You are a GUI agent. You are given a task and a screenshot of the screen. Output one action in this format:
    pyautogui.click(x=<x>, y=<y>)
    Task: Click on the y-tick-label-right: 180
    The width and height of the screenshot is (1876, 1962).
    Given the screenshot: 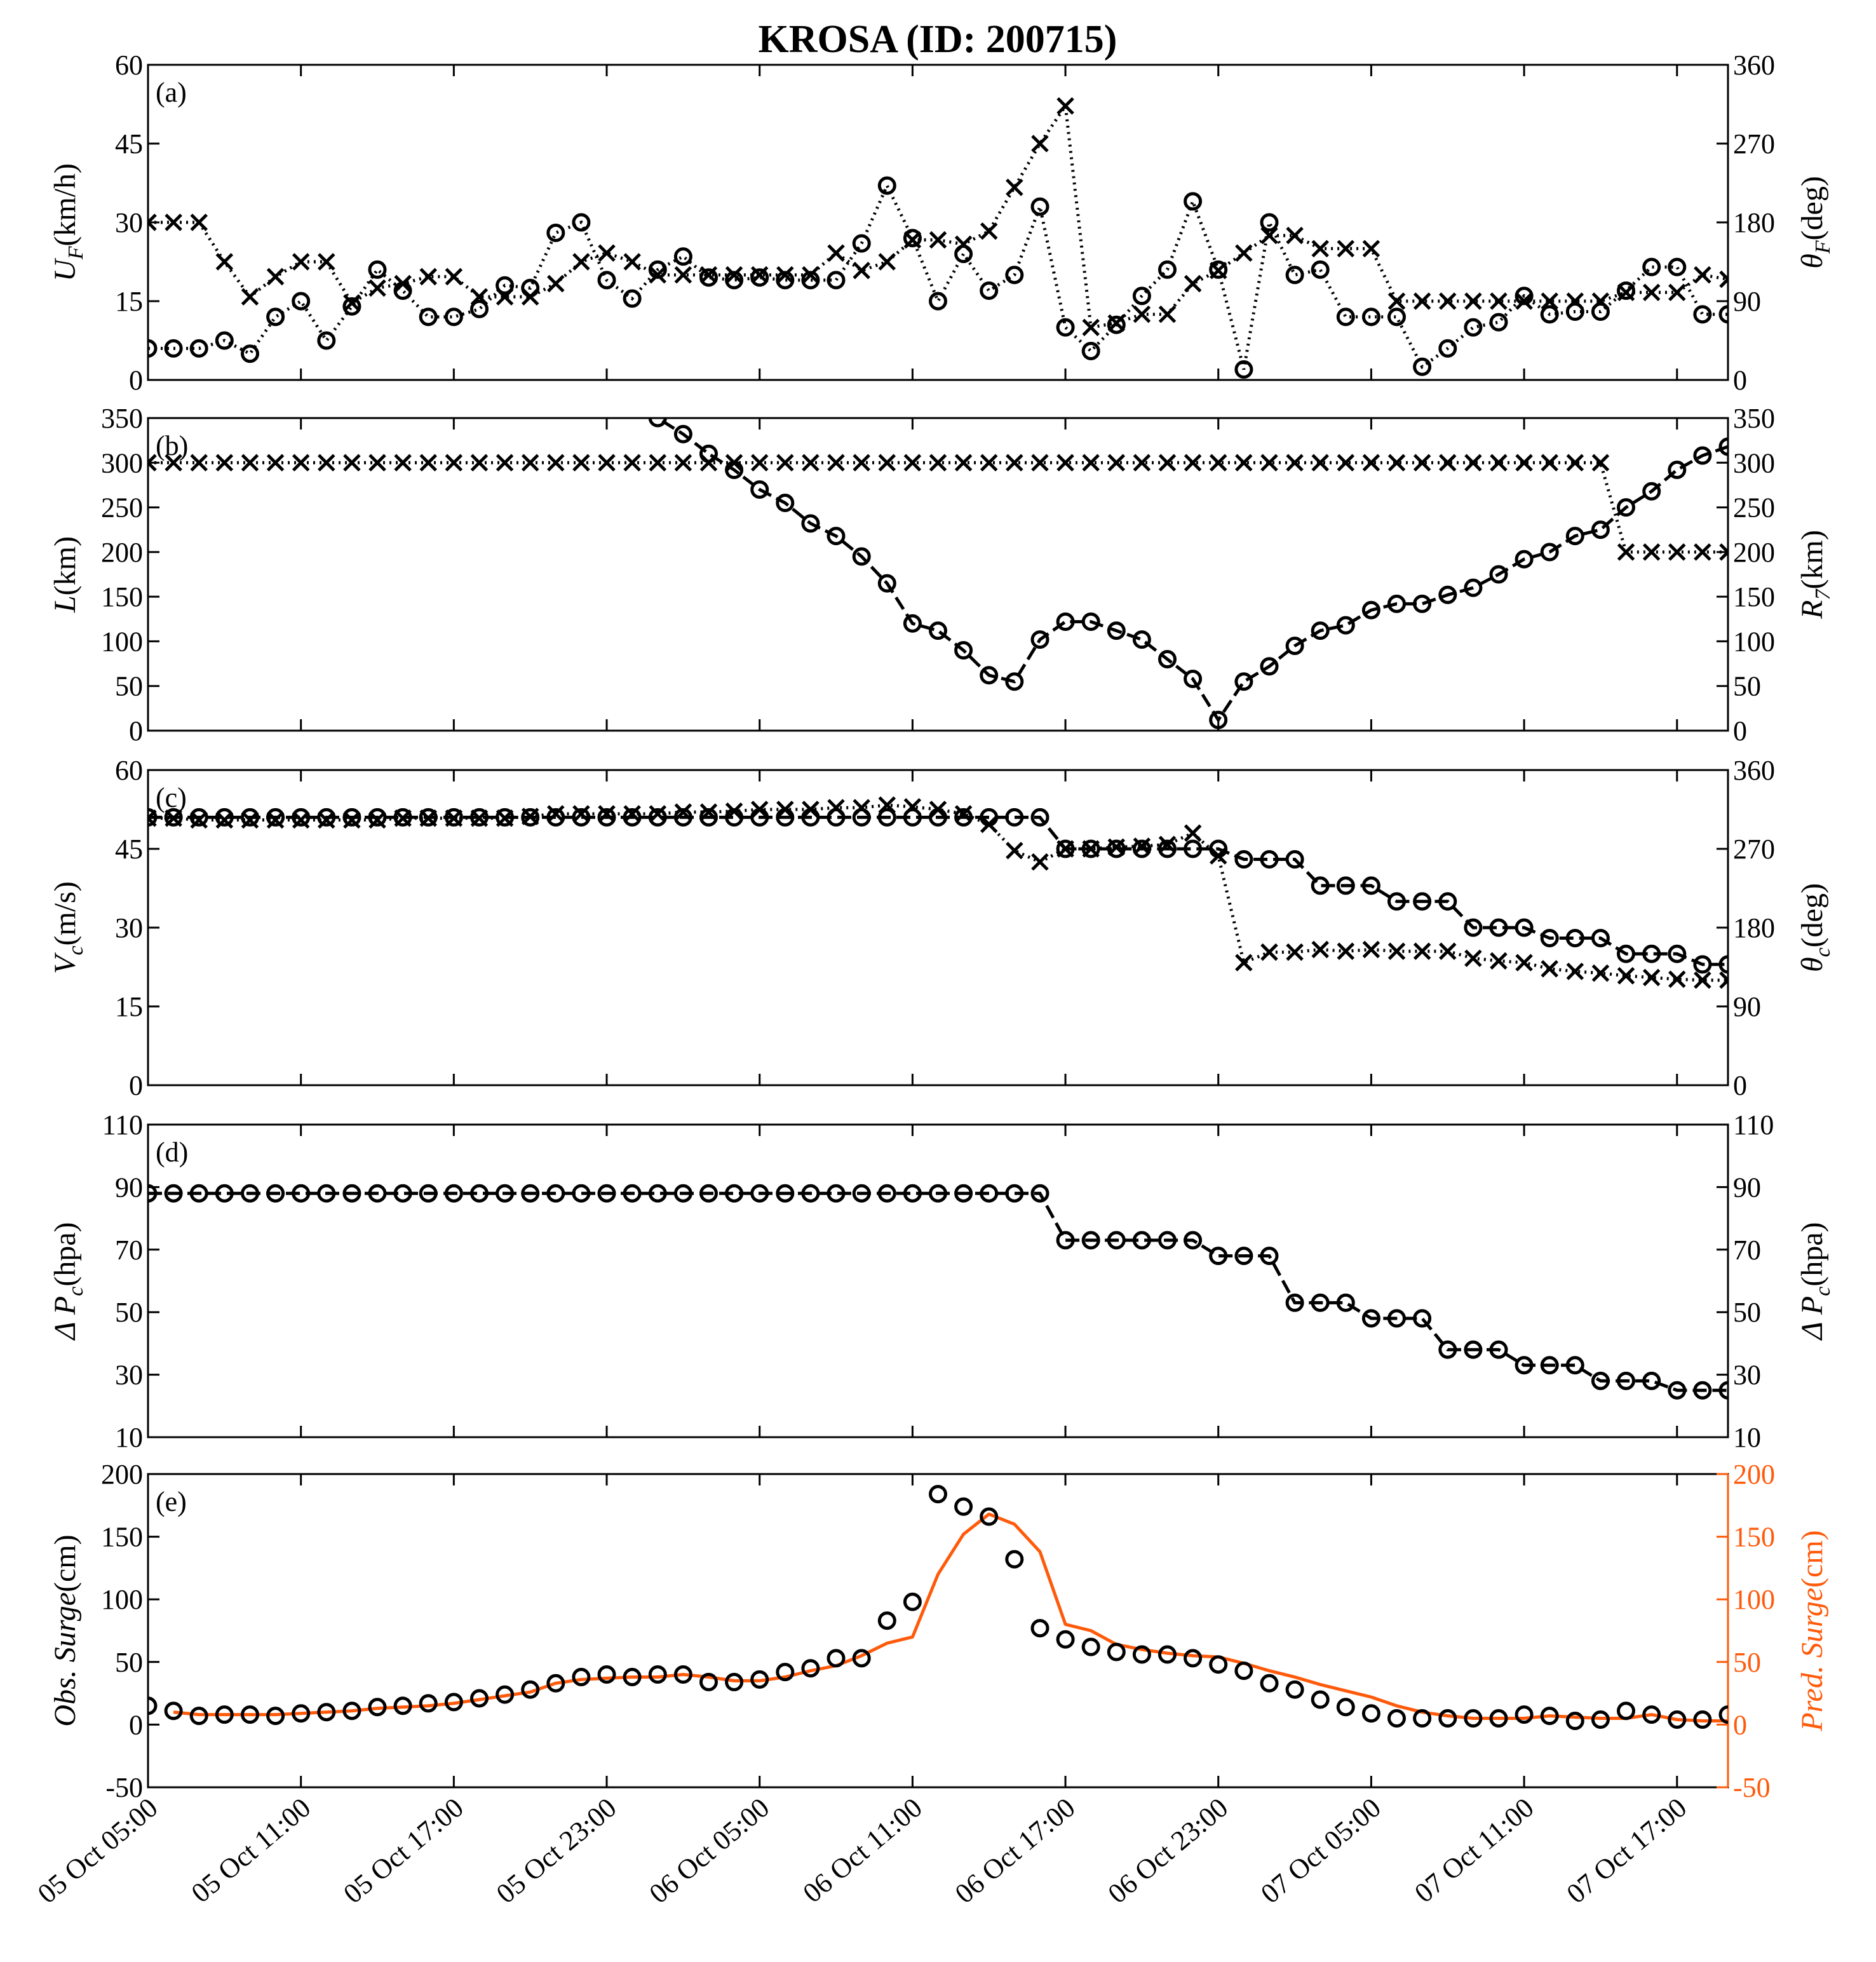 What is the action you would take?
    pyautogui.click(x=1754, y=222)
    